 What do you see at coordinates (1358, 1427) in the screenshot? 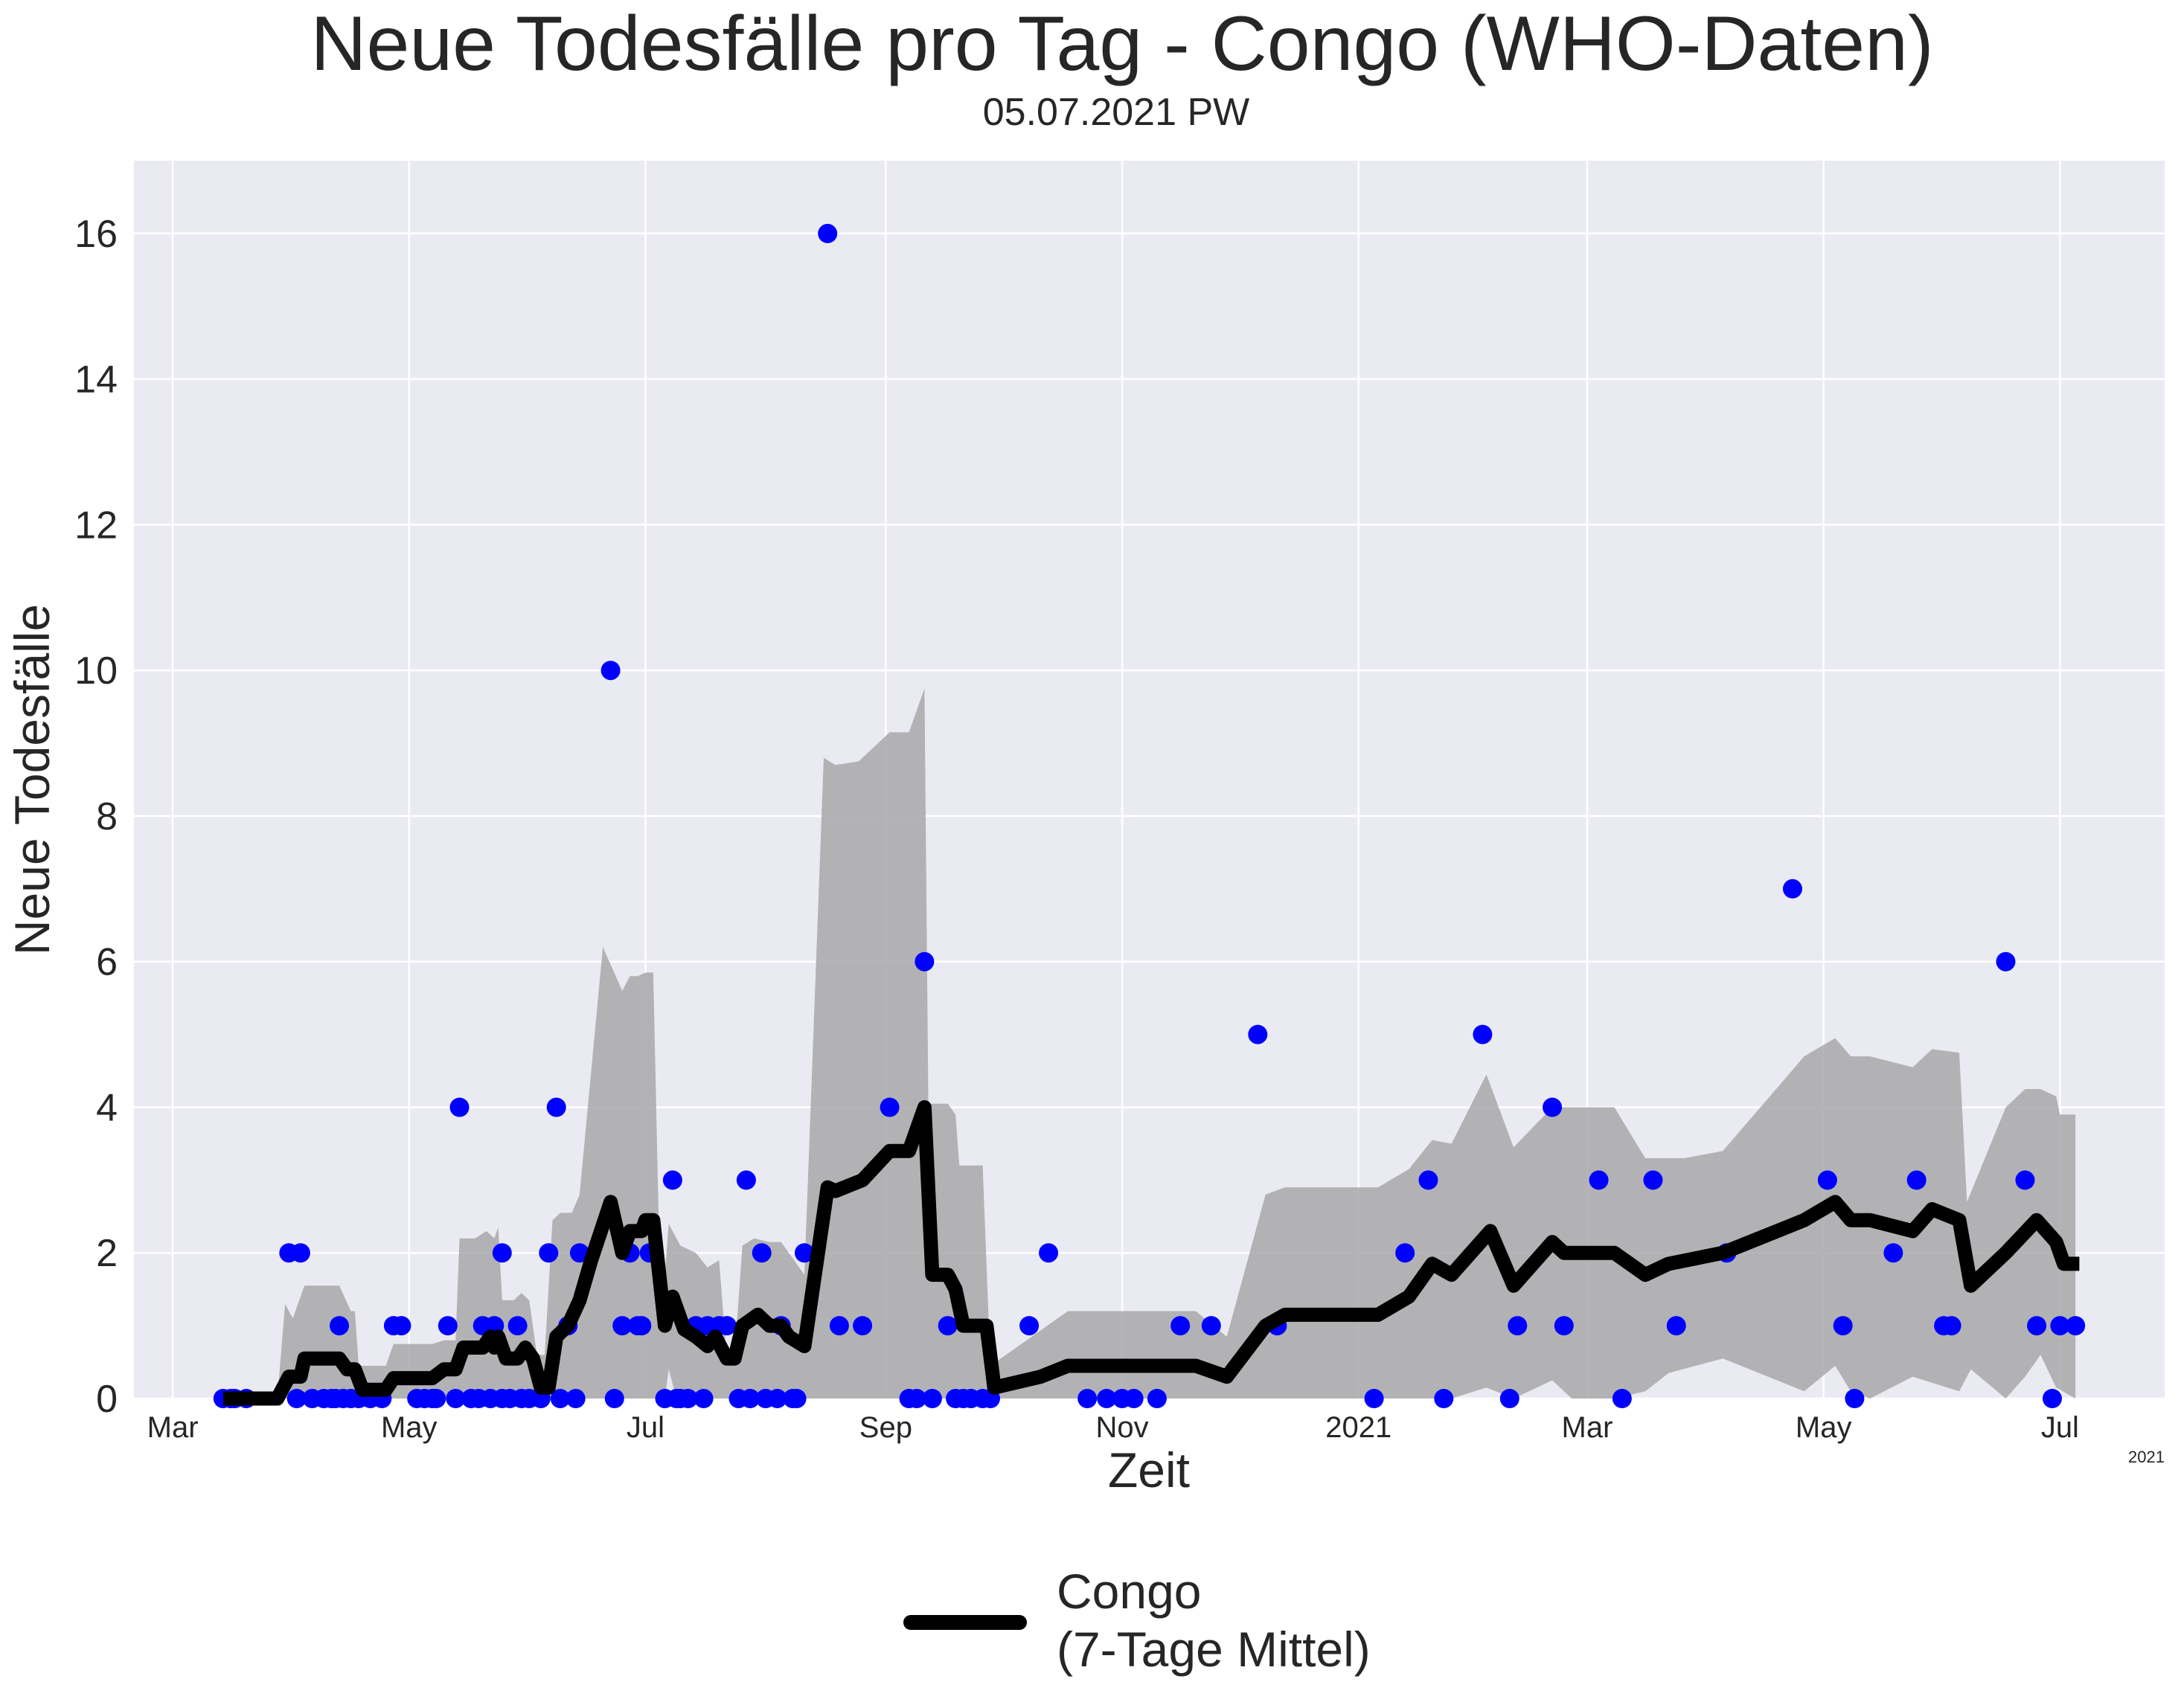
I see `x-tick-label: 2021` at bounding box center [1358, 1427].